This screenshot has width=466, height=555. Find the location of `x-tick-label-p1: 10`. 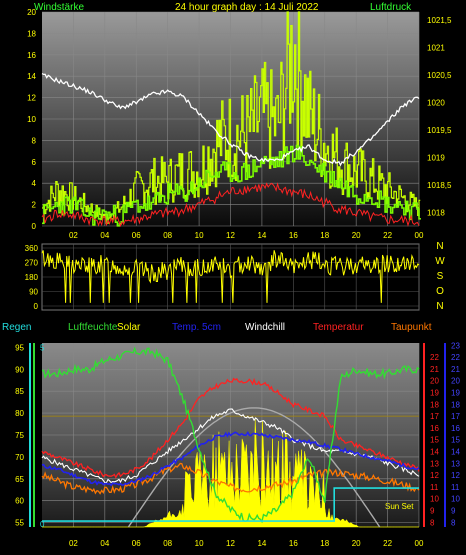

x-tick-label-p1: 10 is located at coordinates (199, 235).